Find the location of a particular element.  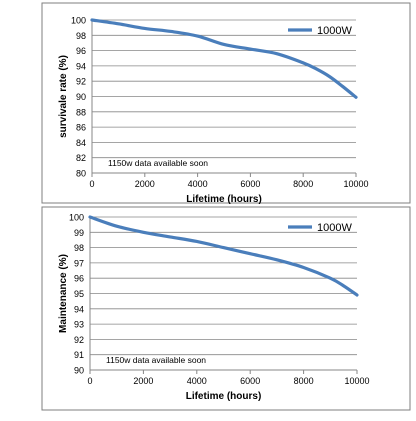

y-tick-label: 91 is located at coordinates (79, 355).